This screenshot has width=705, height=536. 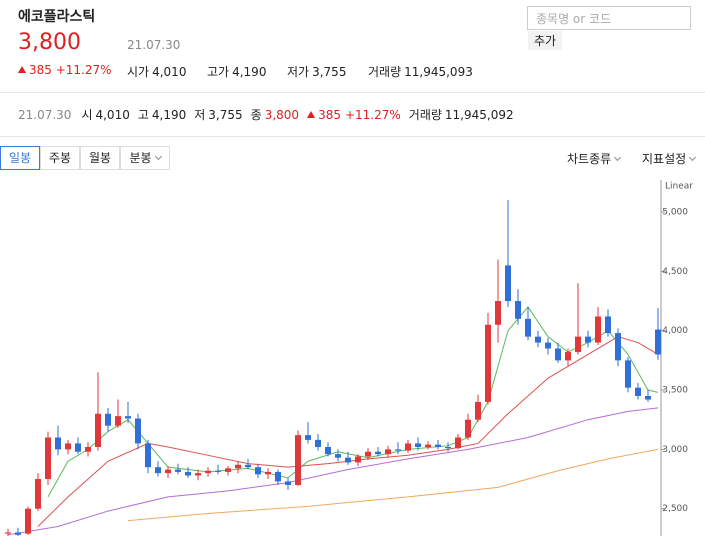 I want to click on tool: 차트종류, so click(x=594, y=158).